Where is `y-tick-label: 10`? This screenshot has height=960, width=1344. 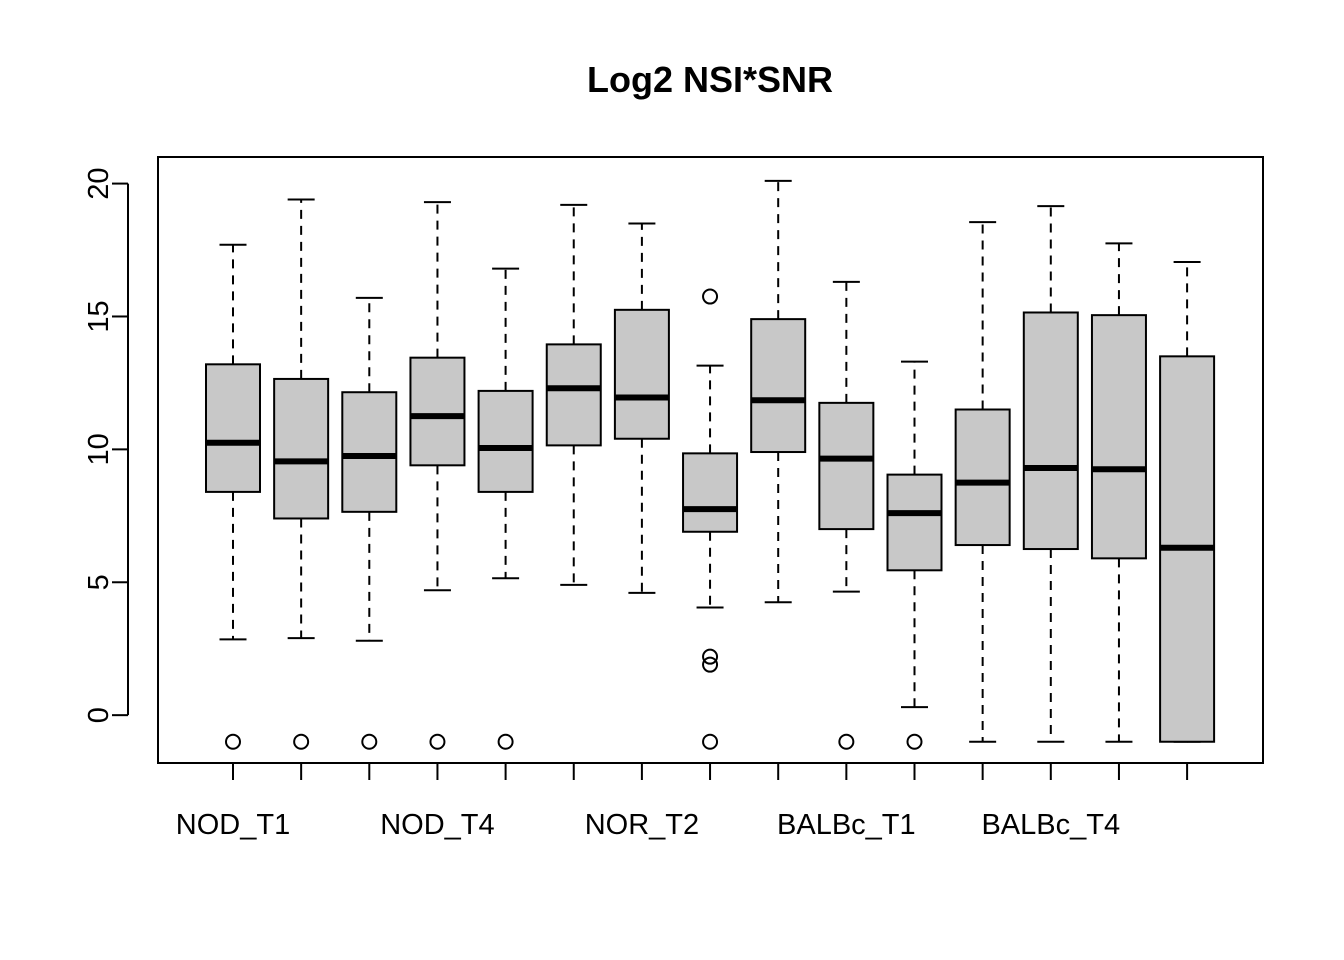 y-tick-label: 10 is located at coordinates (99, 449).